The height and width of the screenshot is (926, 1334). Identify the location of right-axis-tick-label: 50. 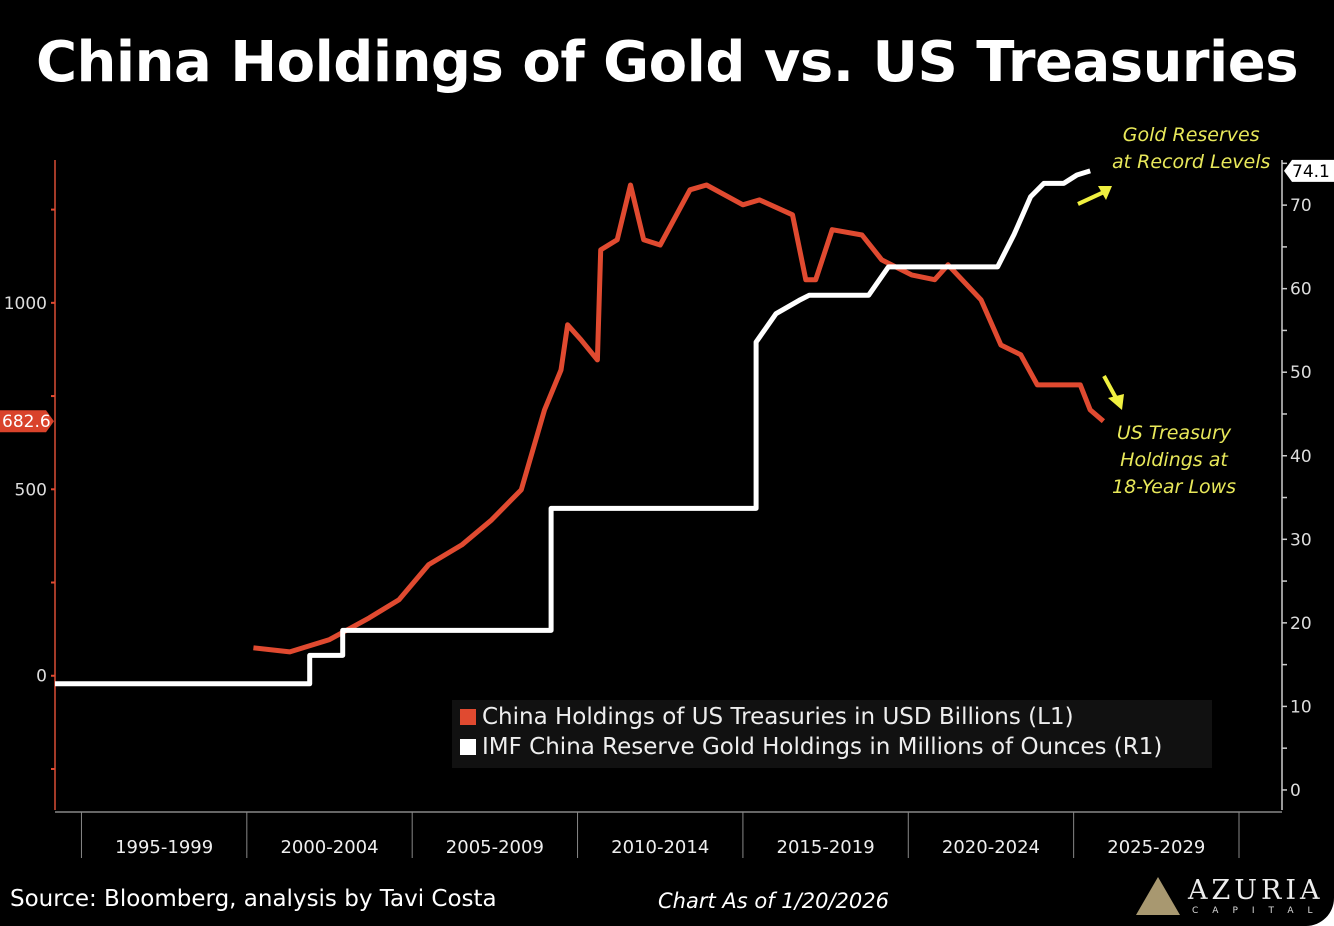
(1301, 373).